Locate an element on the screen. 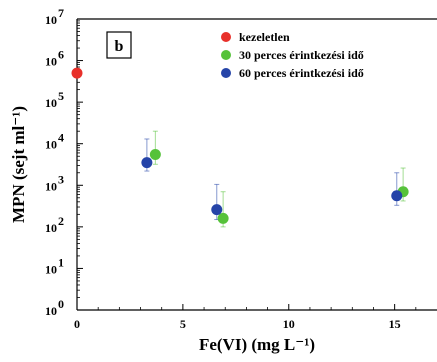 The height and width of the screenshot is (362, 437). panel-label: b is located at coordinates (119, 46).